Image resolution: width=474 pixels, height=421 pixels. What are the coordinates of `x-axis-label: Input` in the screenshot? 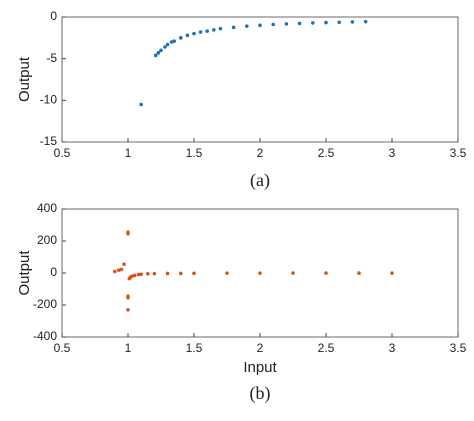 It's located at (260, 367).